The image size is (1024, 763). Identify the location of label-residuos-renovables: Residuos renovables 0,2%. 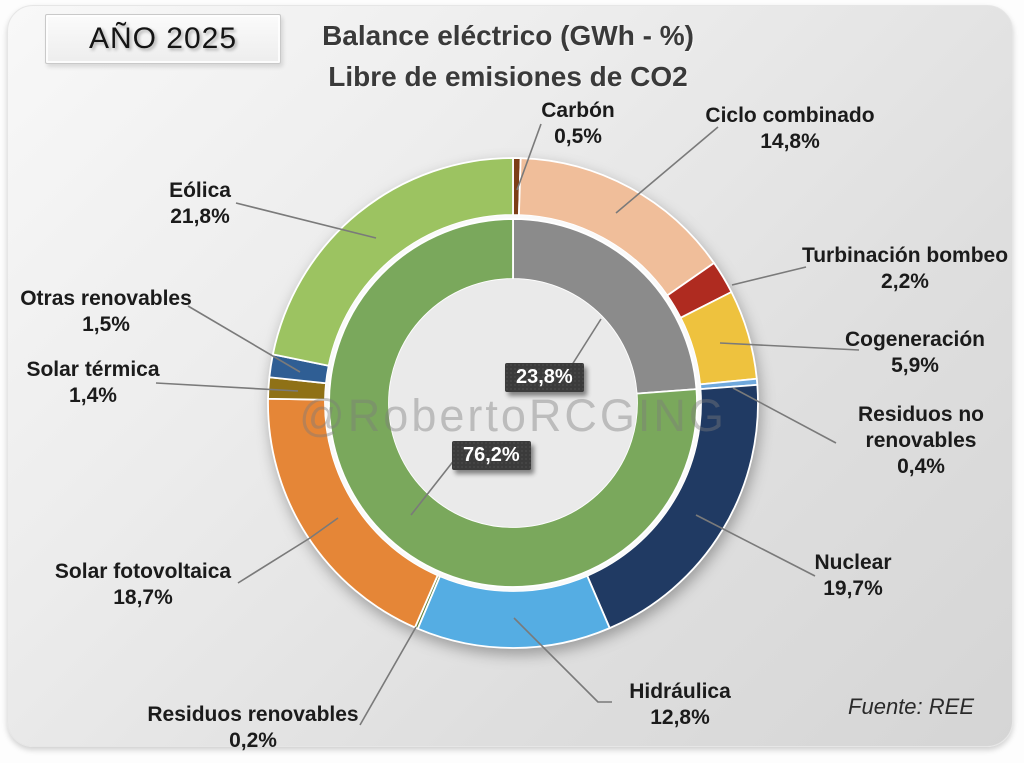
(252, 728).